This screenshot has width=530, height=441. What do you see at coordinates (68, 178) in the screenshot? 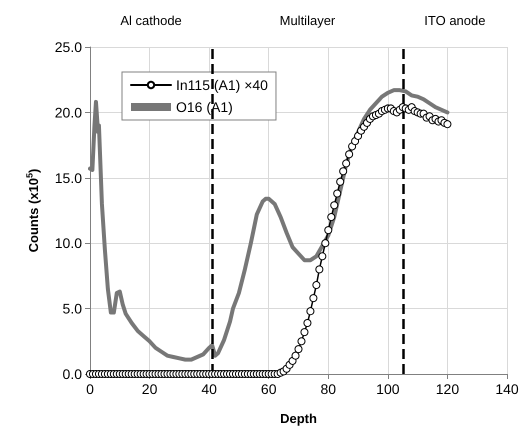
I see `y-tick-label: 15.0` at bounding box center [68, 178].